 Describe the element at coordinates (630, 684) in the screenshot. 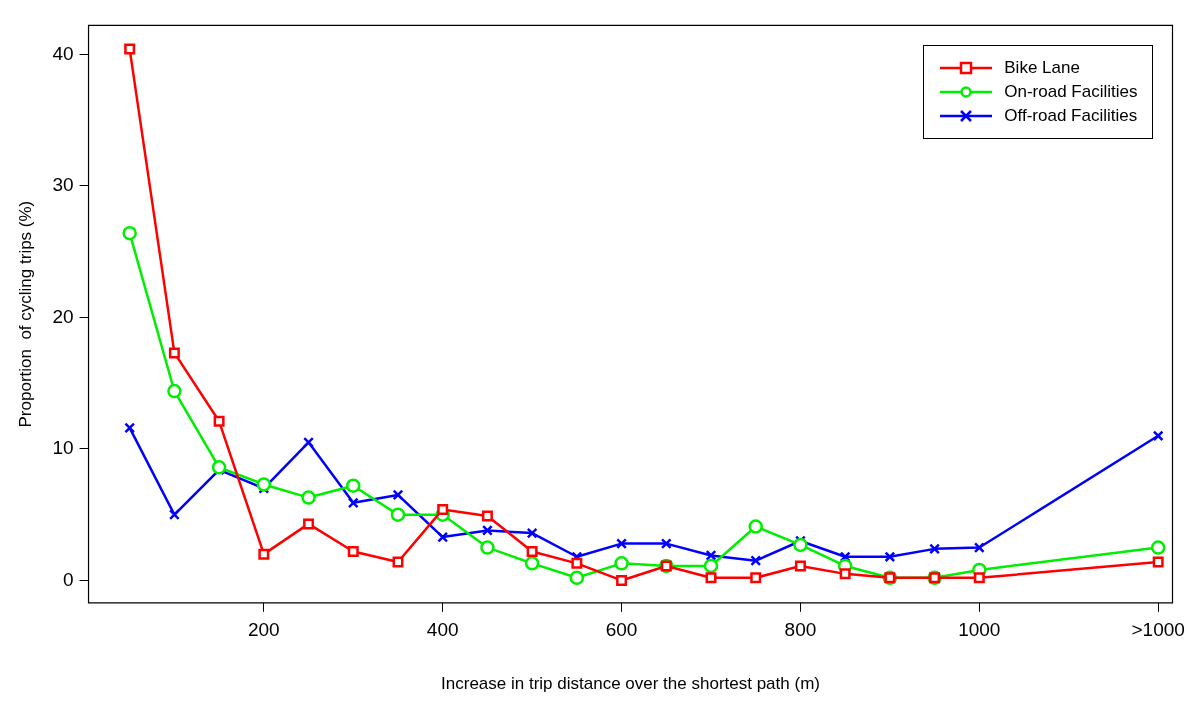

I see `x-axis-title: Increase in trip distance over the shortest path (m)` at that location.